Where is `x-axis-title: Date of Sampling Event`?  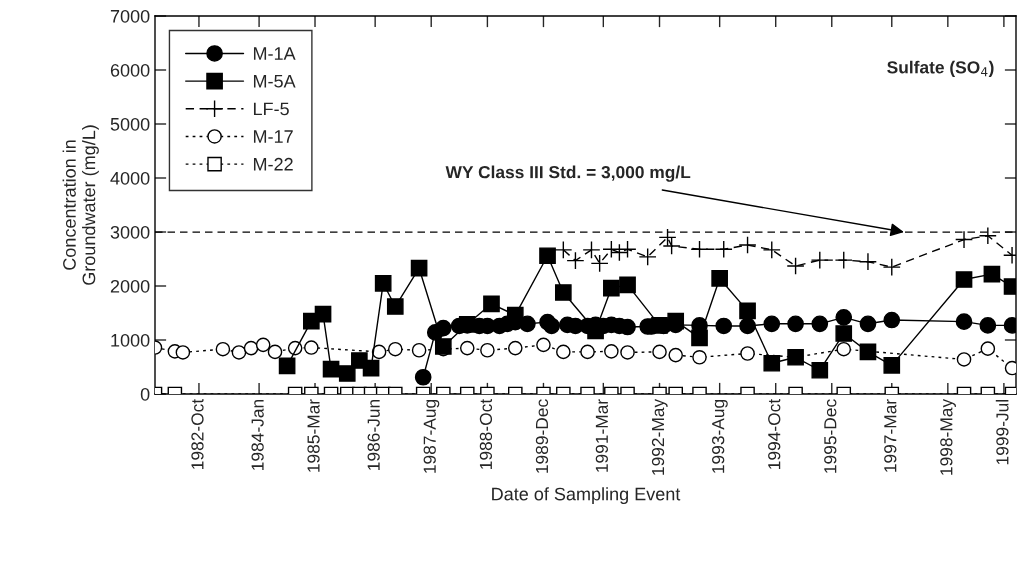
x-axis-title: Date of Sampling Event is located at coordinates (586, 495).